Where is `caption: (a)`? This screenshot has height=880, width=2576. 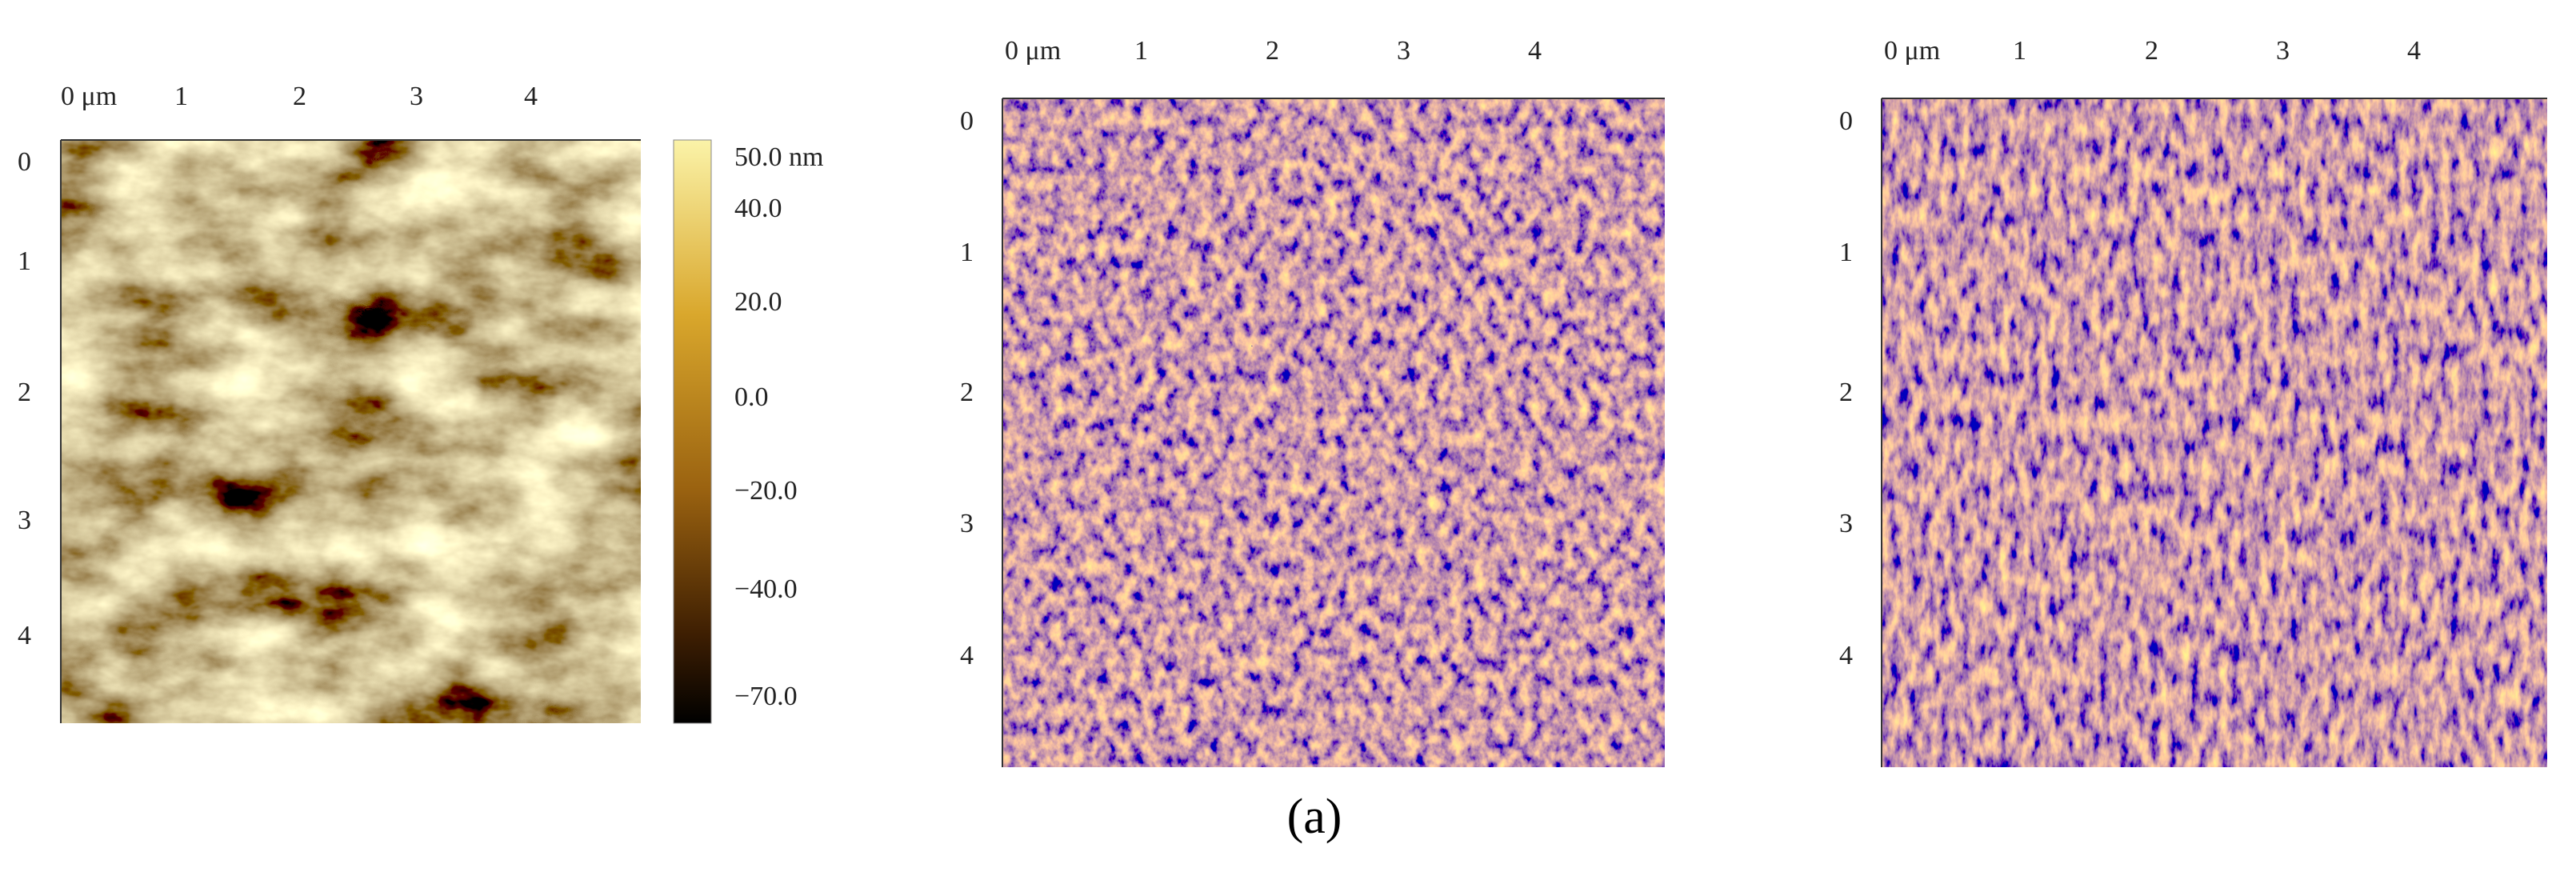
caption: (a) is located at coordinates (1314, 817).